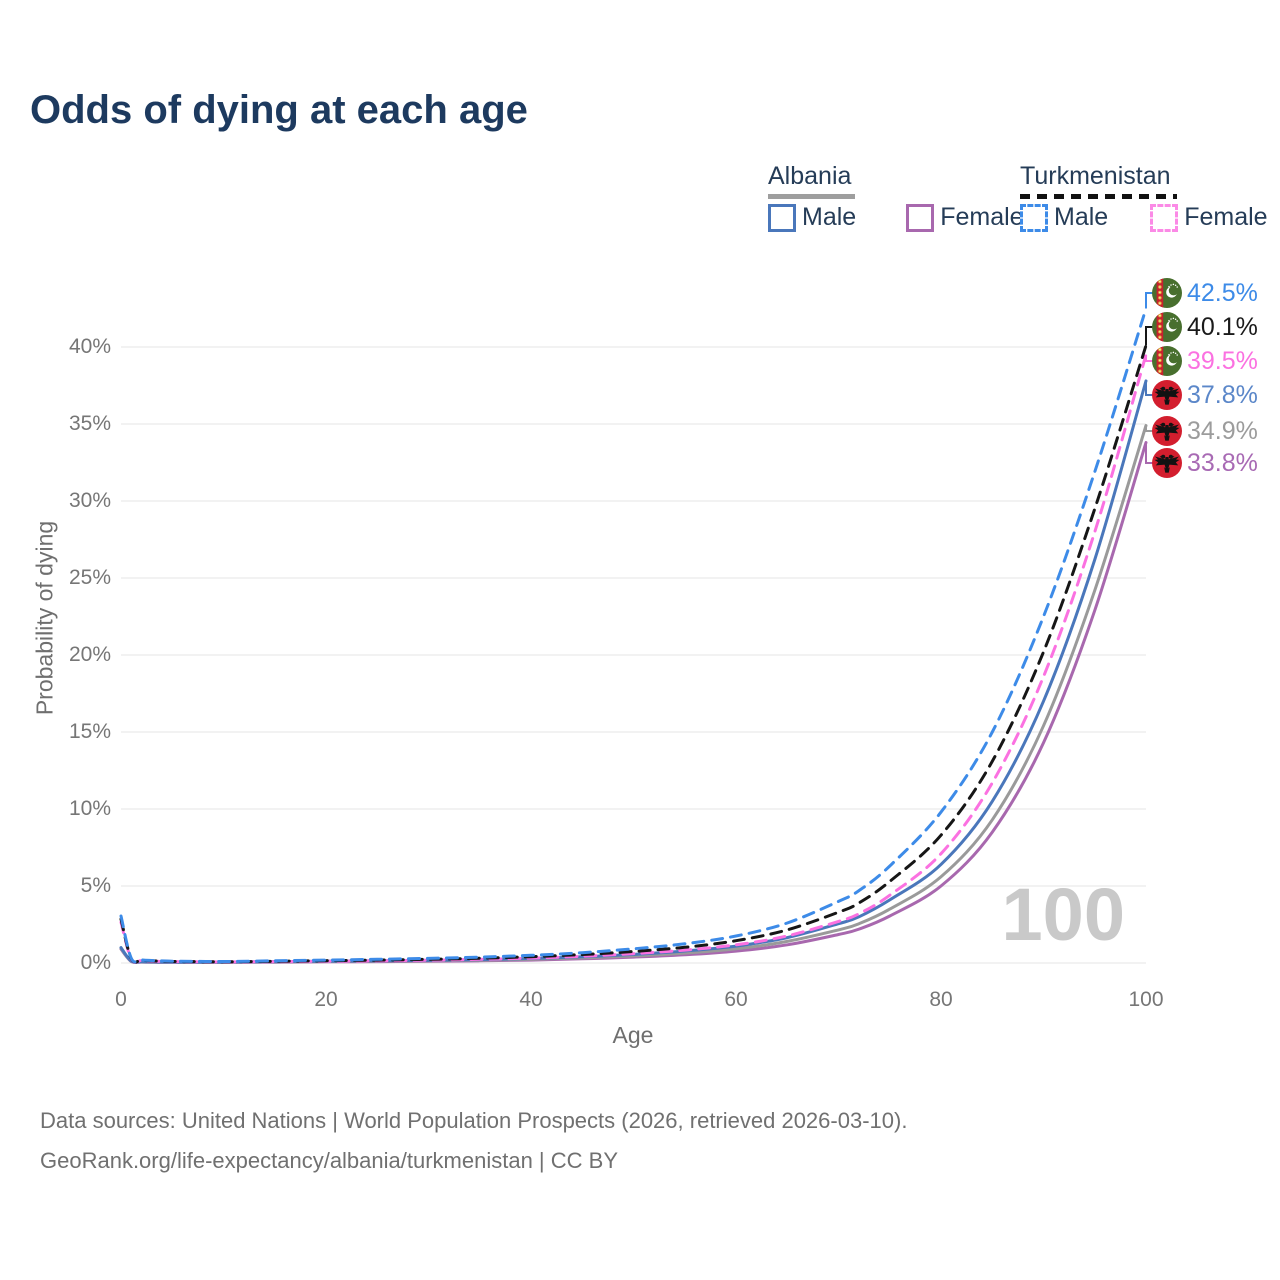  What do you see at coordinates (1034, 217) in the screenshot?
I see `turkmenistan-male-swatch-icon` at bounding box center [1034, 217].